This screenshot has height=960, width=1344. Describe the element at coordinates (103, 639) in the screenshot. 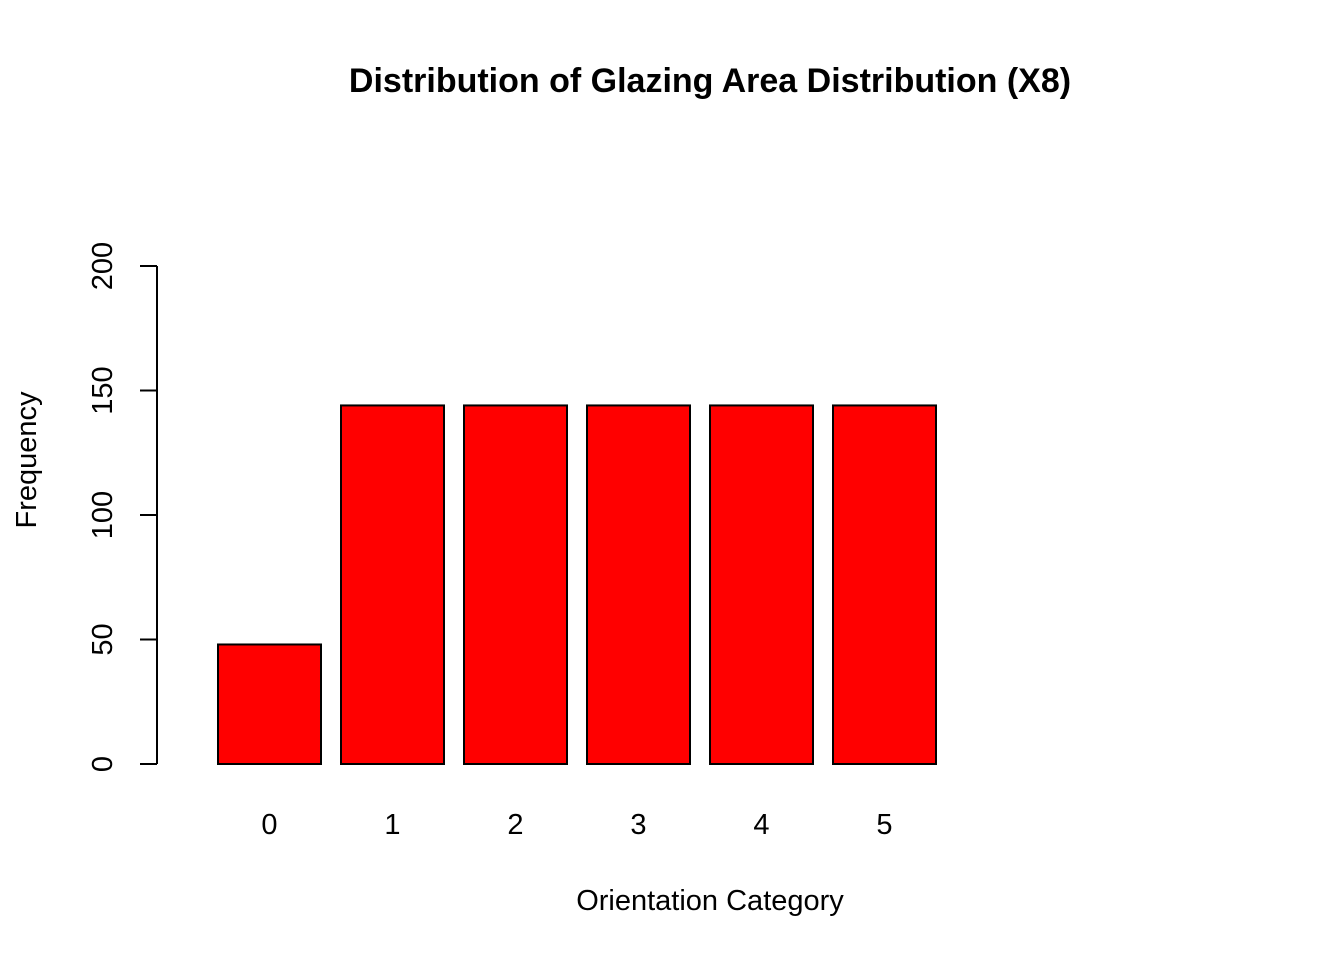

I see `y-tick-label: 50` at that location.